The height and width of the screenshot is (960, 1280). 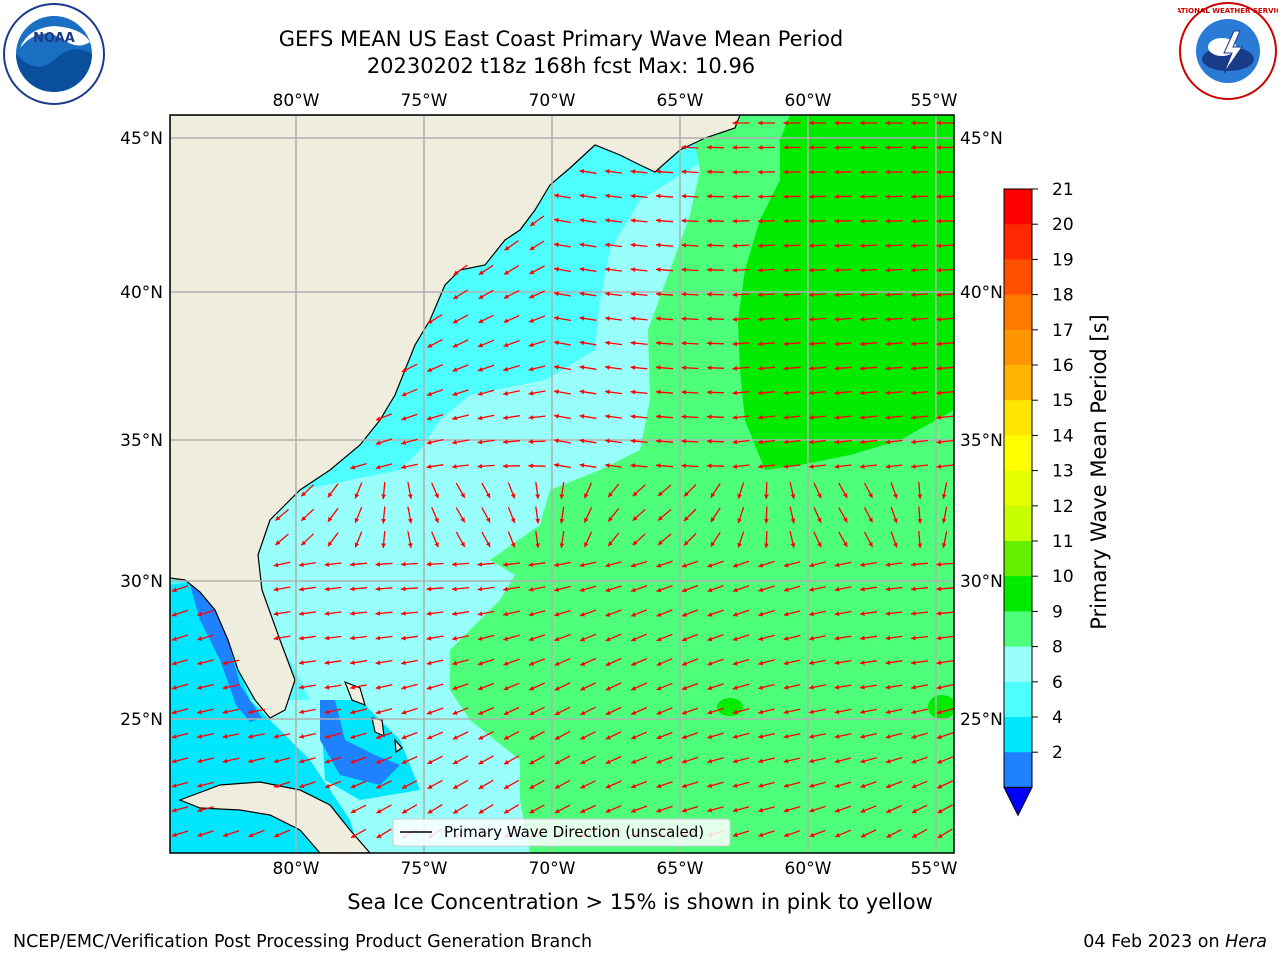 What do you see at coordinates (1038, 498) in the screenshot?
I see `colorbar: 21 20 19 18 17 16 15 14 13 12 11 10 9 8 6 4 2` at bounding box center [1038, 498].